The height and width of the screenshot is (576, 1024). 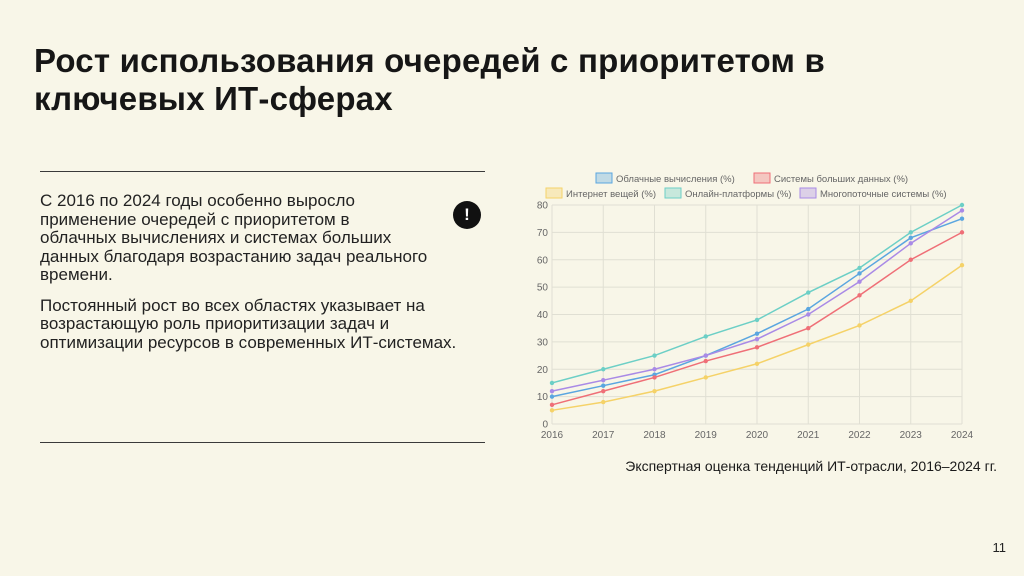 I want to click on page-number: 11, so click(x=999, y=547).